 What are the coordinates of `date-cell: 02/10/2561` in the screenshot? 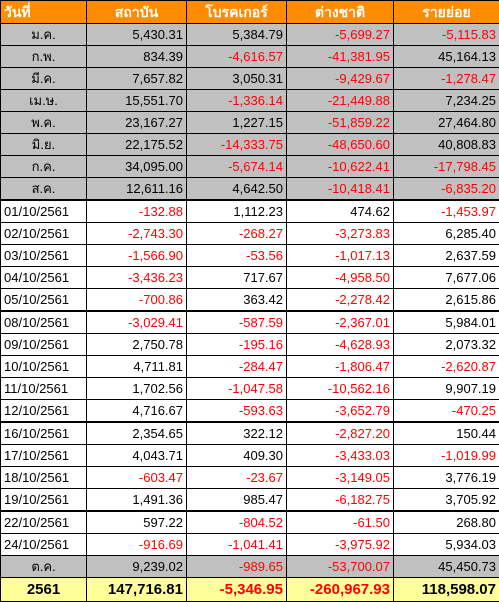 It's located at (44, 234).